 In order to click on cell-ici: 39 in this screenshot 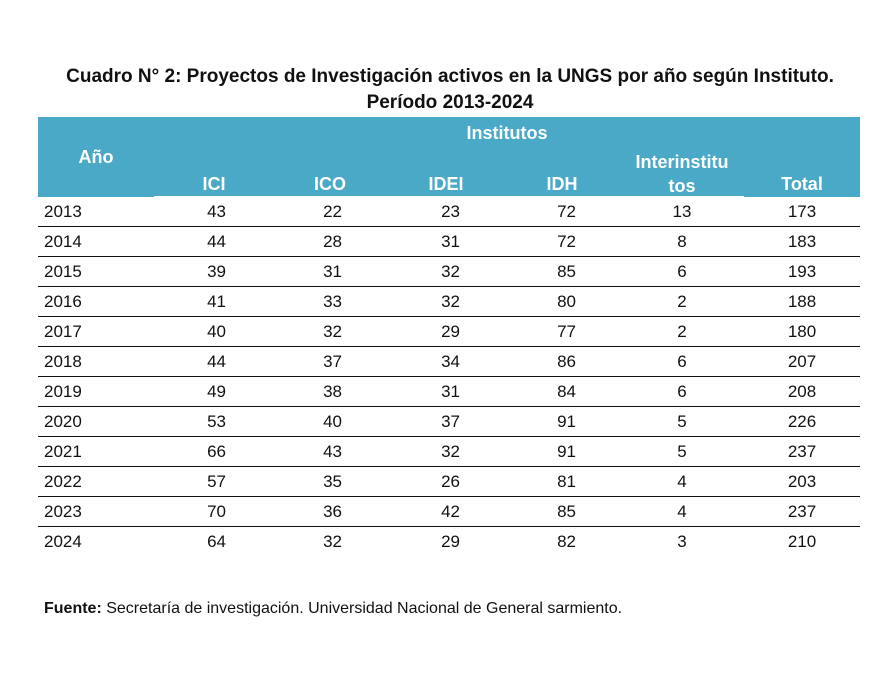, I will do `click(216, 271)`.